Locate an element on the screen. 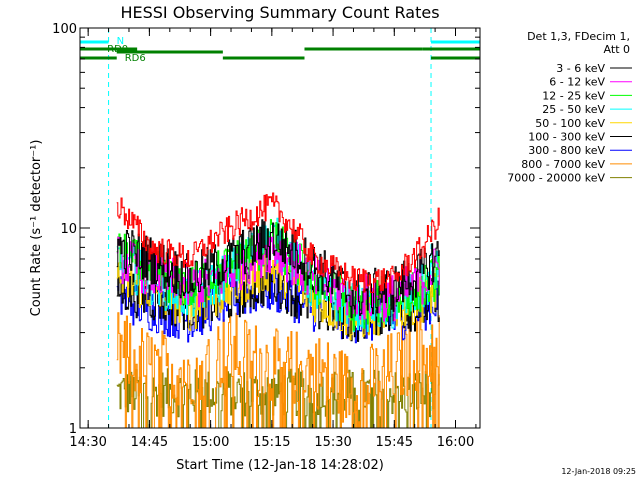 The width and height of the screenshot is (640, 480). rd6-label: RD6 is located at coordinates (135, 58).